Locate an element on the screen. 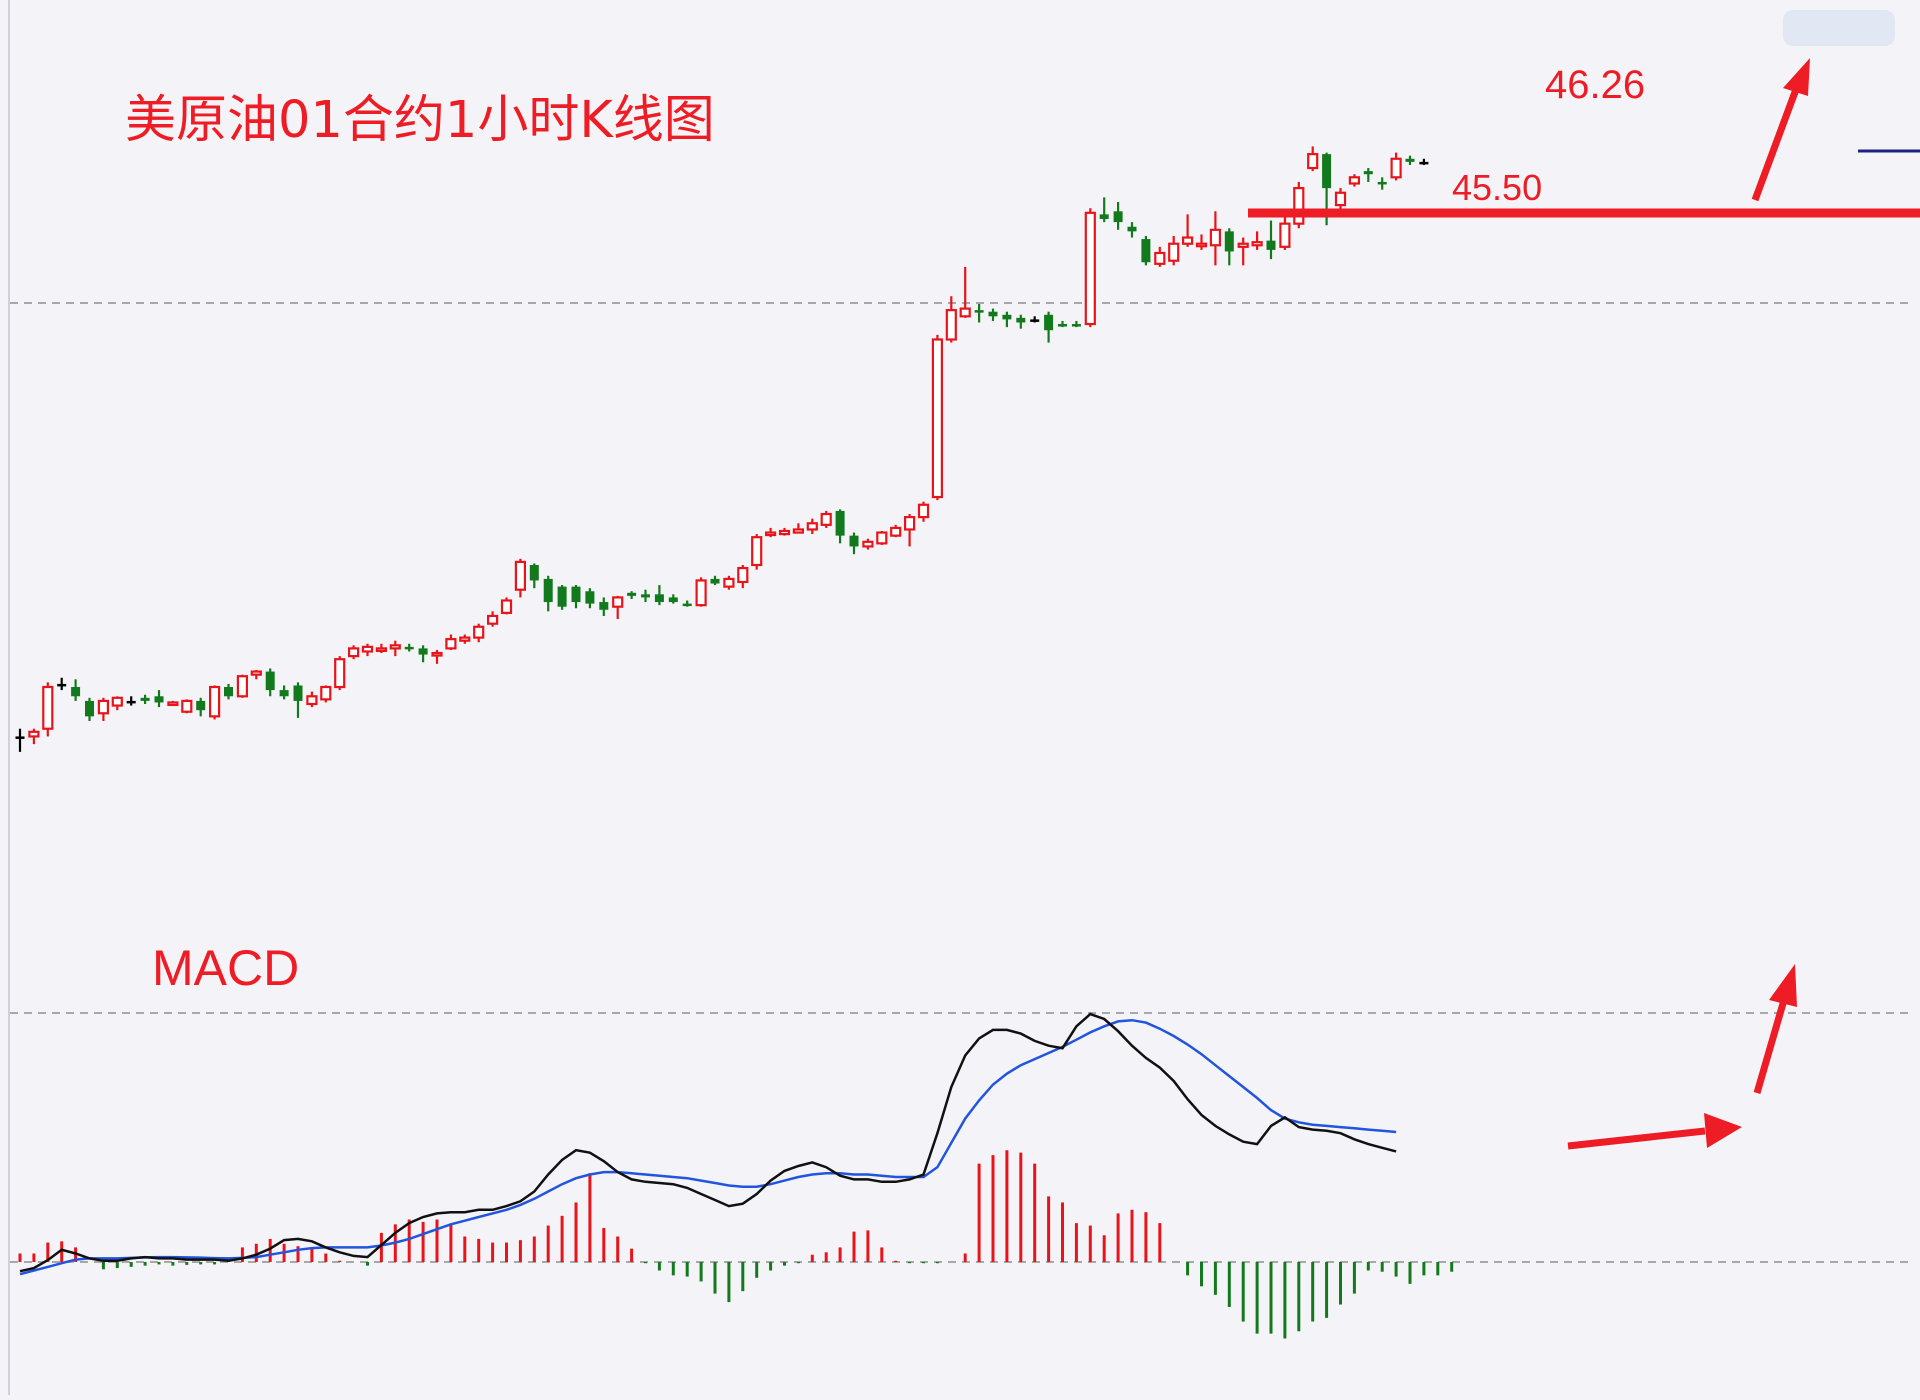  resistance-label: 45.50 is located at coordinates (1497, 187).